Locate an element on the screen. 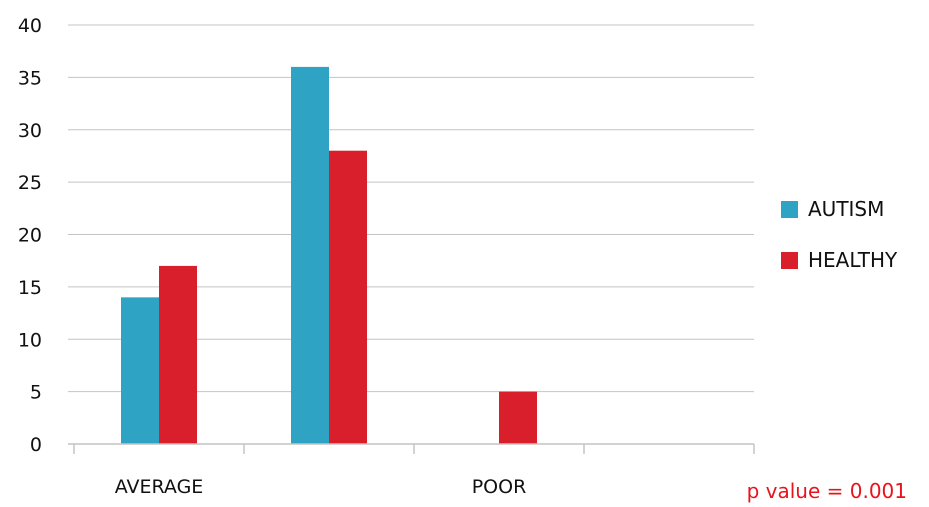 Image resolution: width=929 pixels, height=507 pixels. x-axis is located at coordinates (411, 448).